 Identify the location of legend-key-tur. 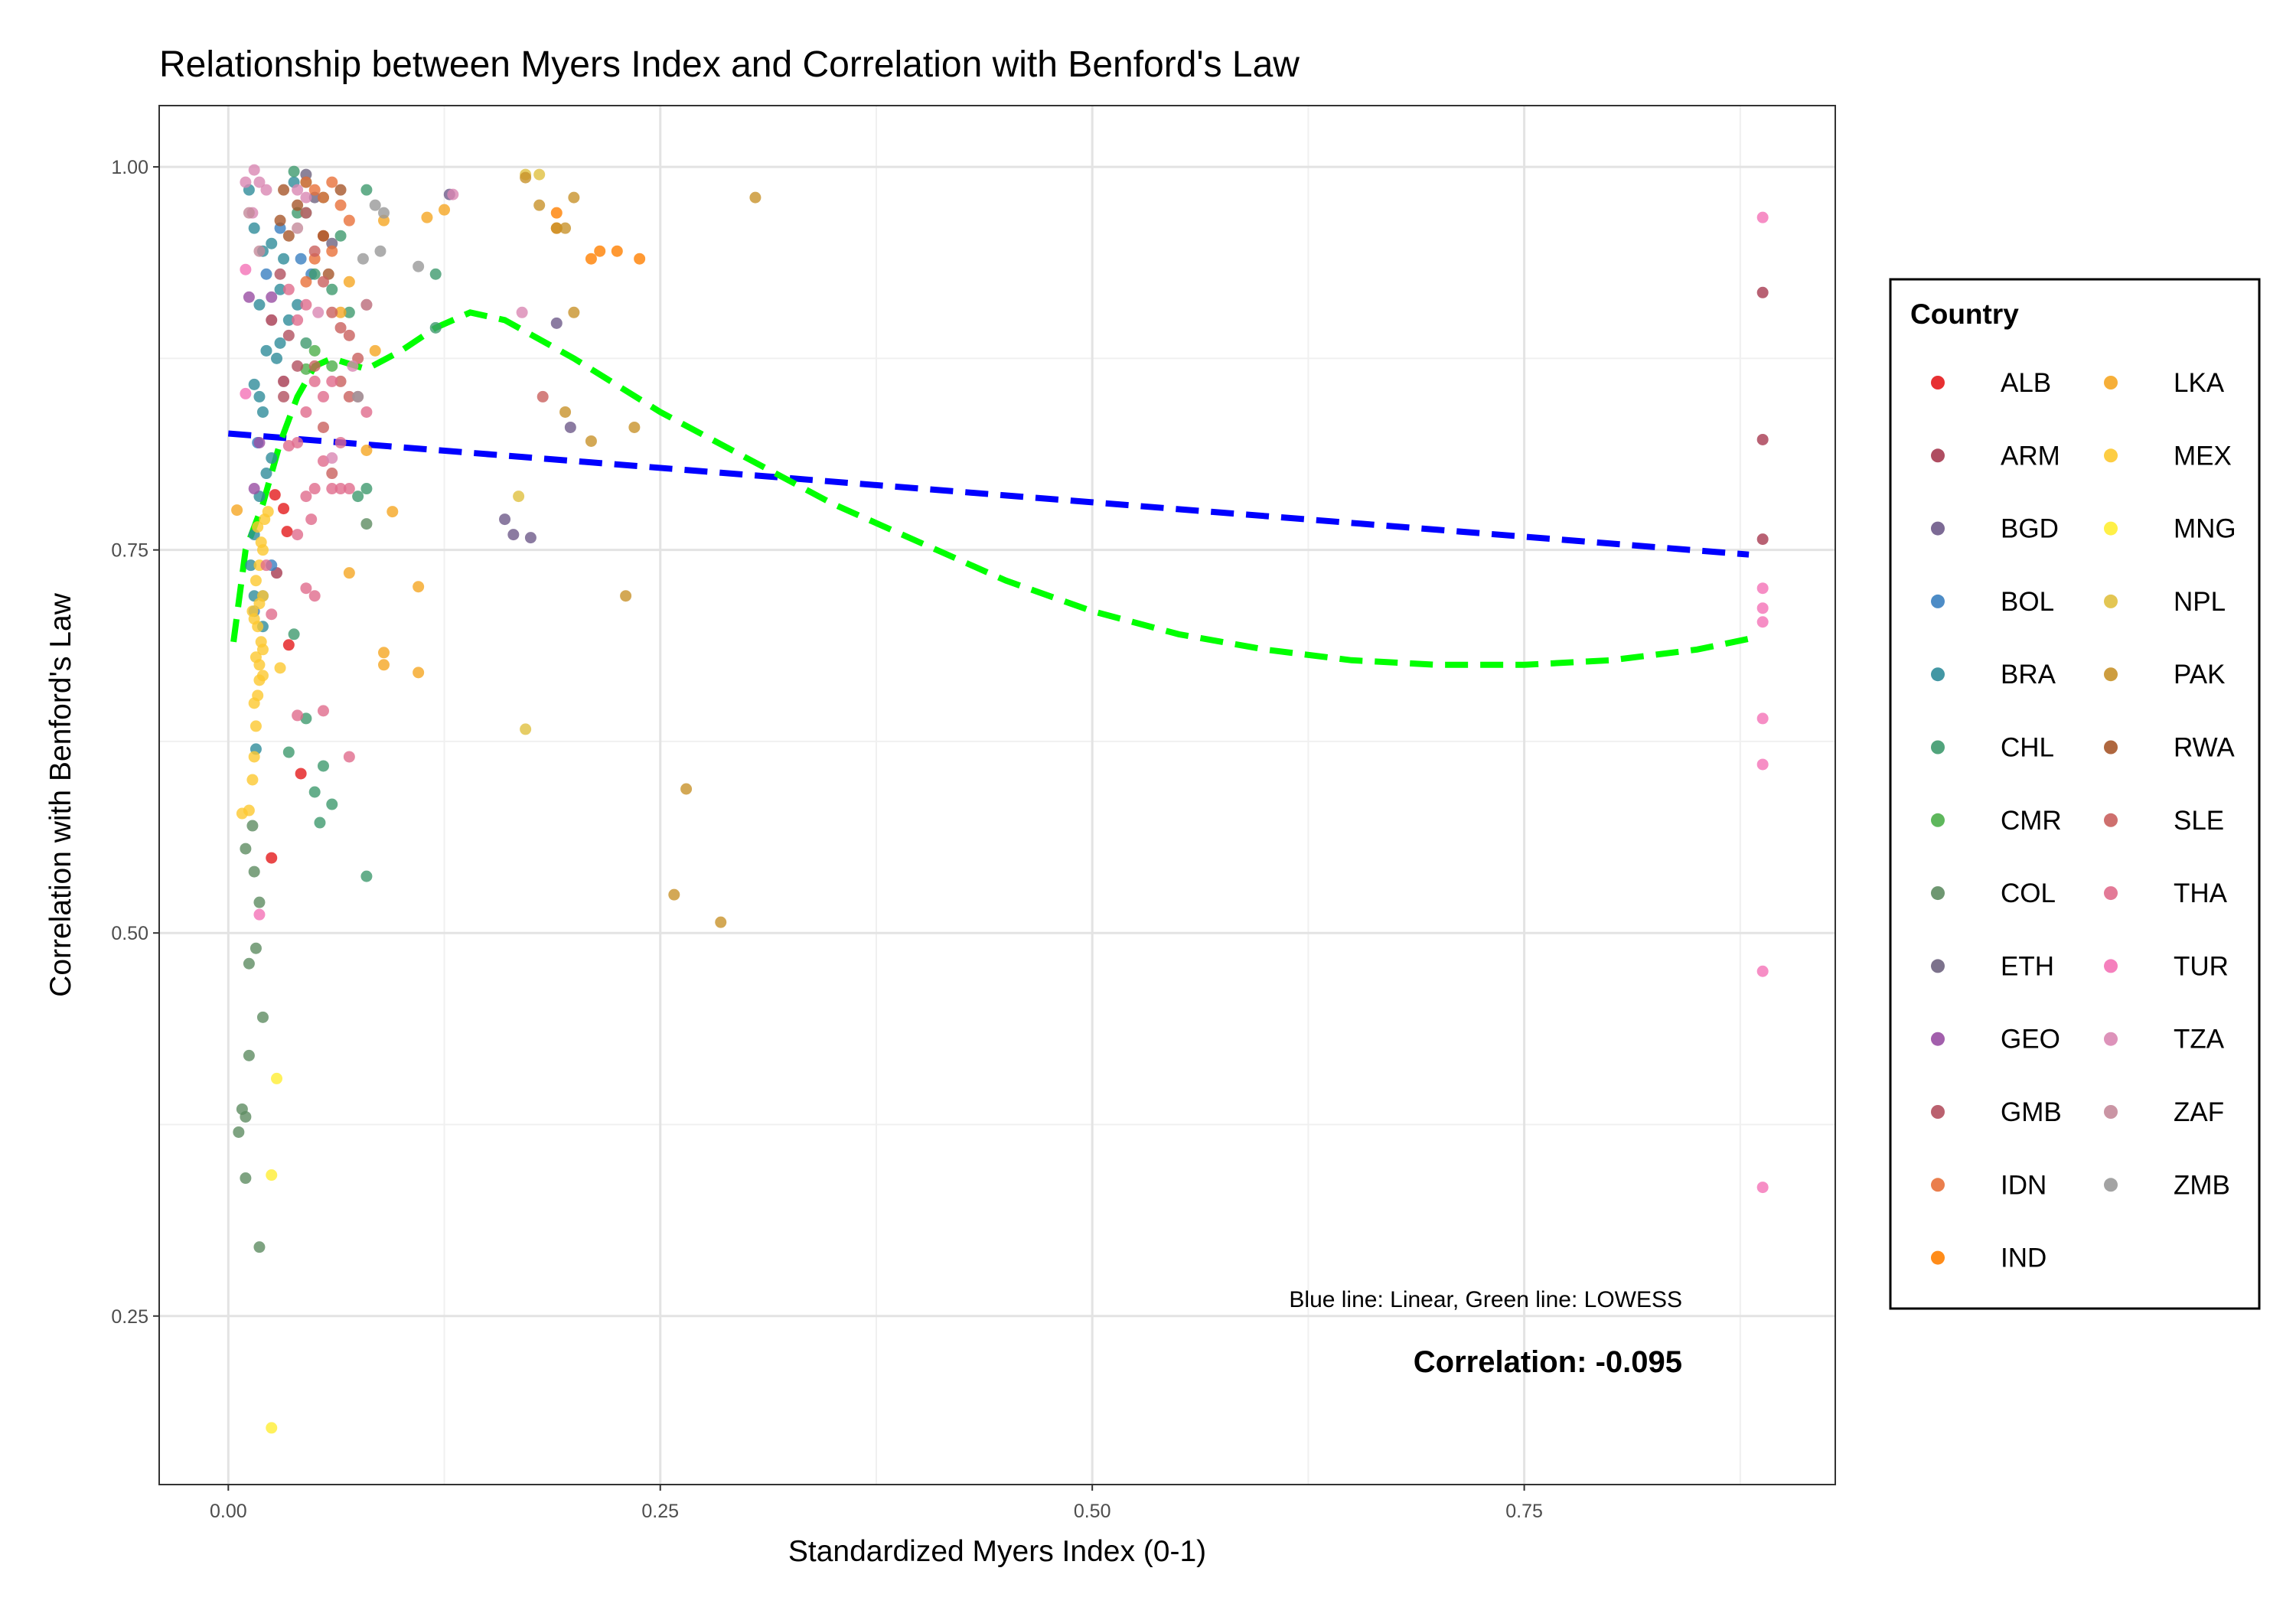
(2111, 966).